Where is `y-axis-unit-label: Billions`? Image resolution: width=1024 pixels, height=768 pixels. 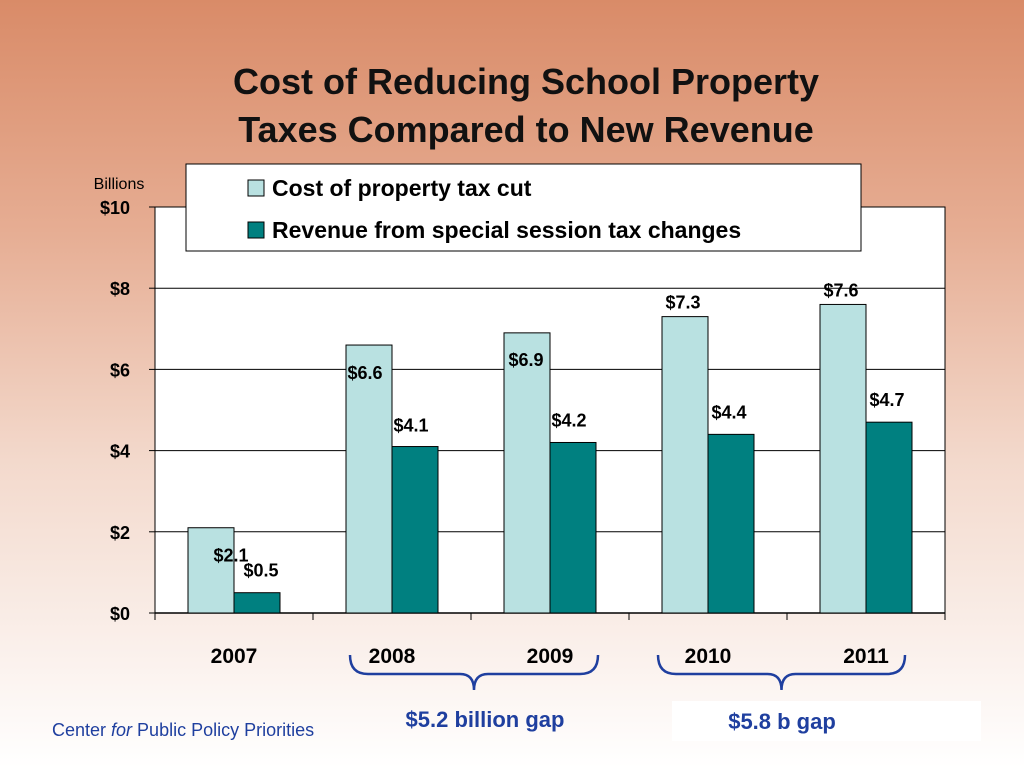 y-axis-unit-label: Billions is located at coordinates (119, 184).